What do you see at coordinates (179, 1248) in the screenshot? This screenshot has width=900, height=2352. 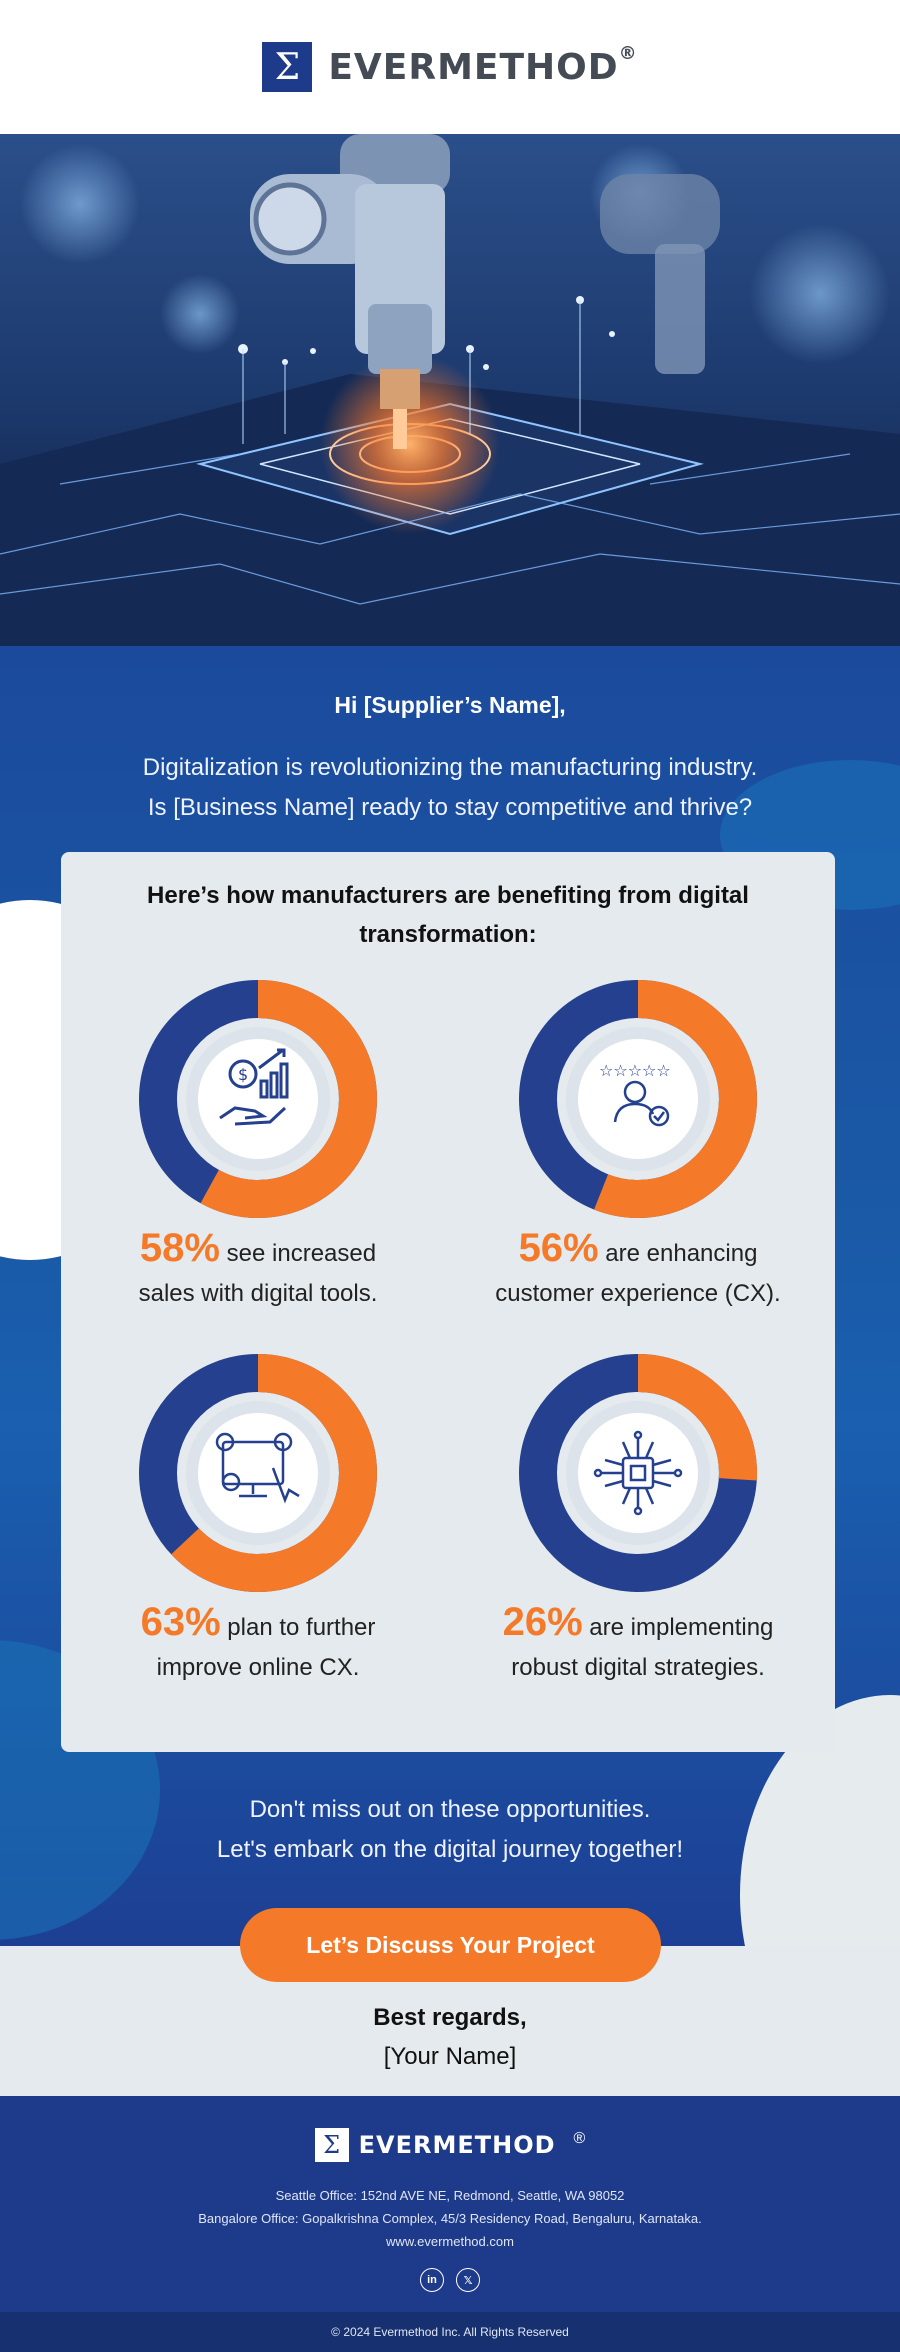 I see `stat-percent: 58%` at bounding box center [179, 1248].